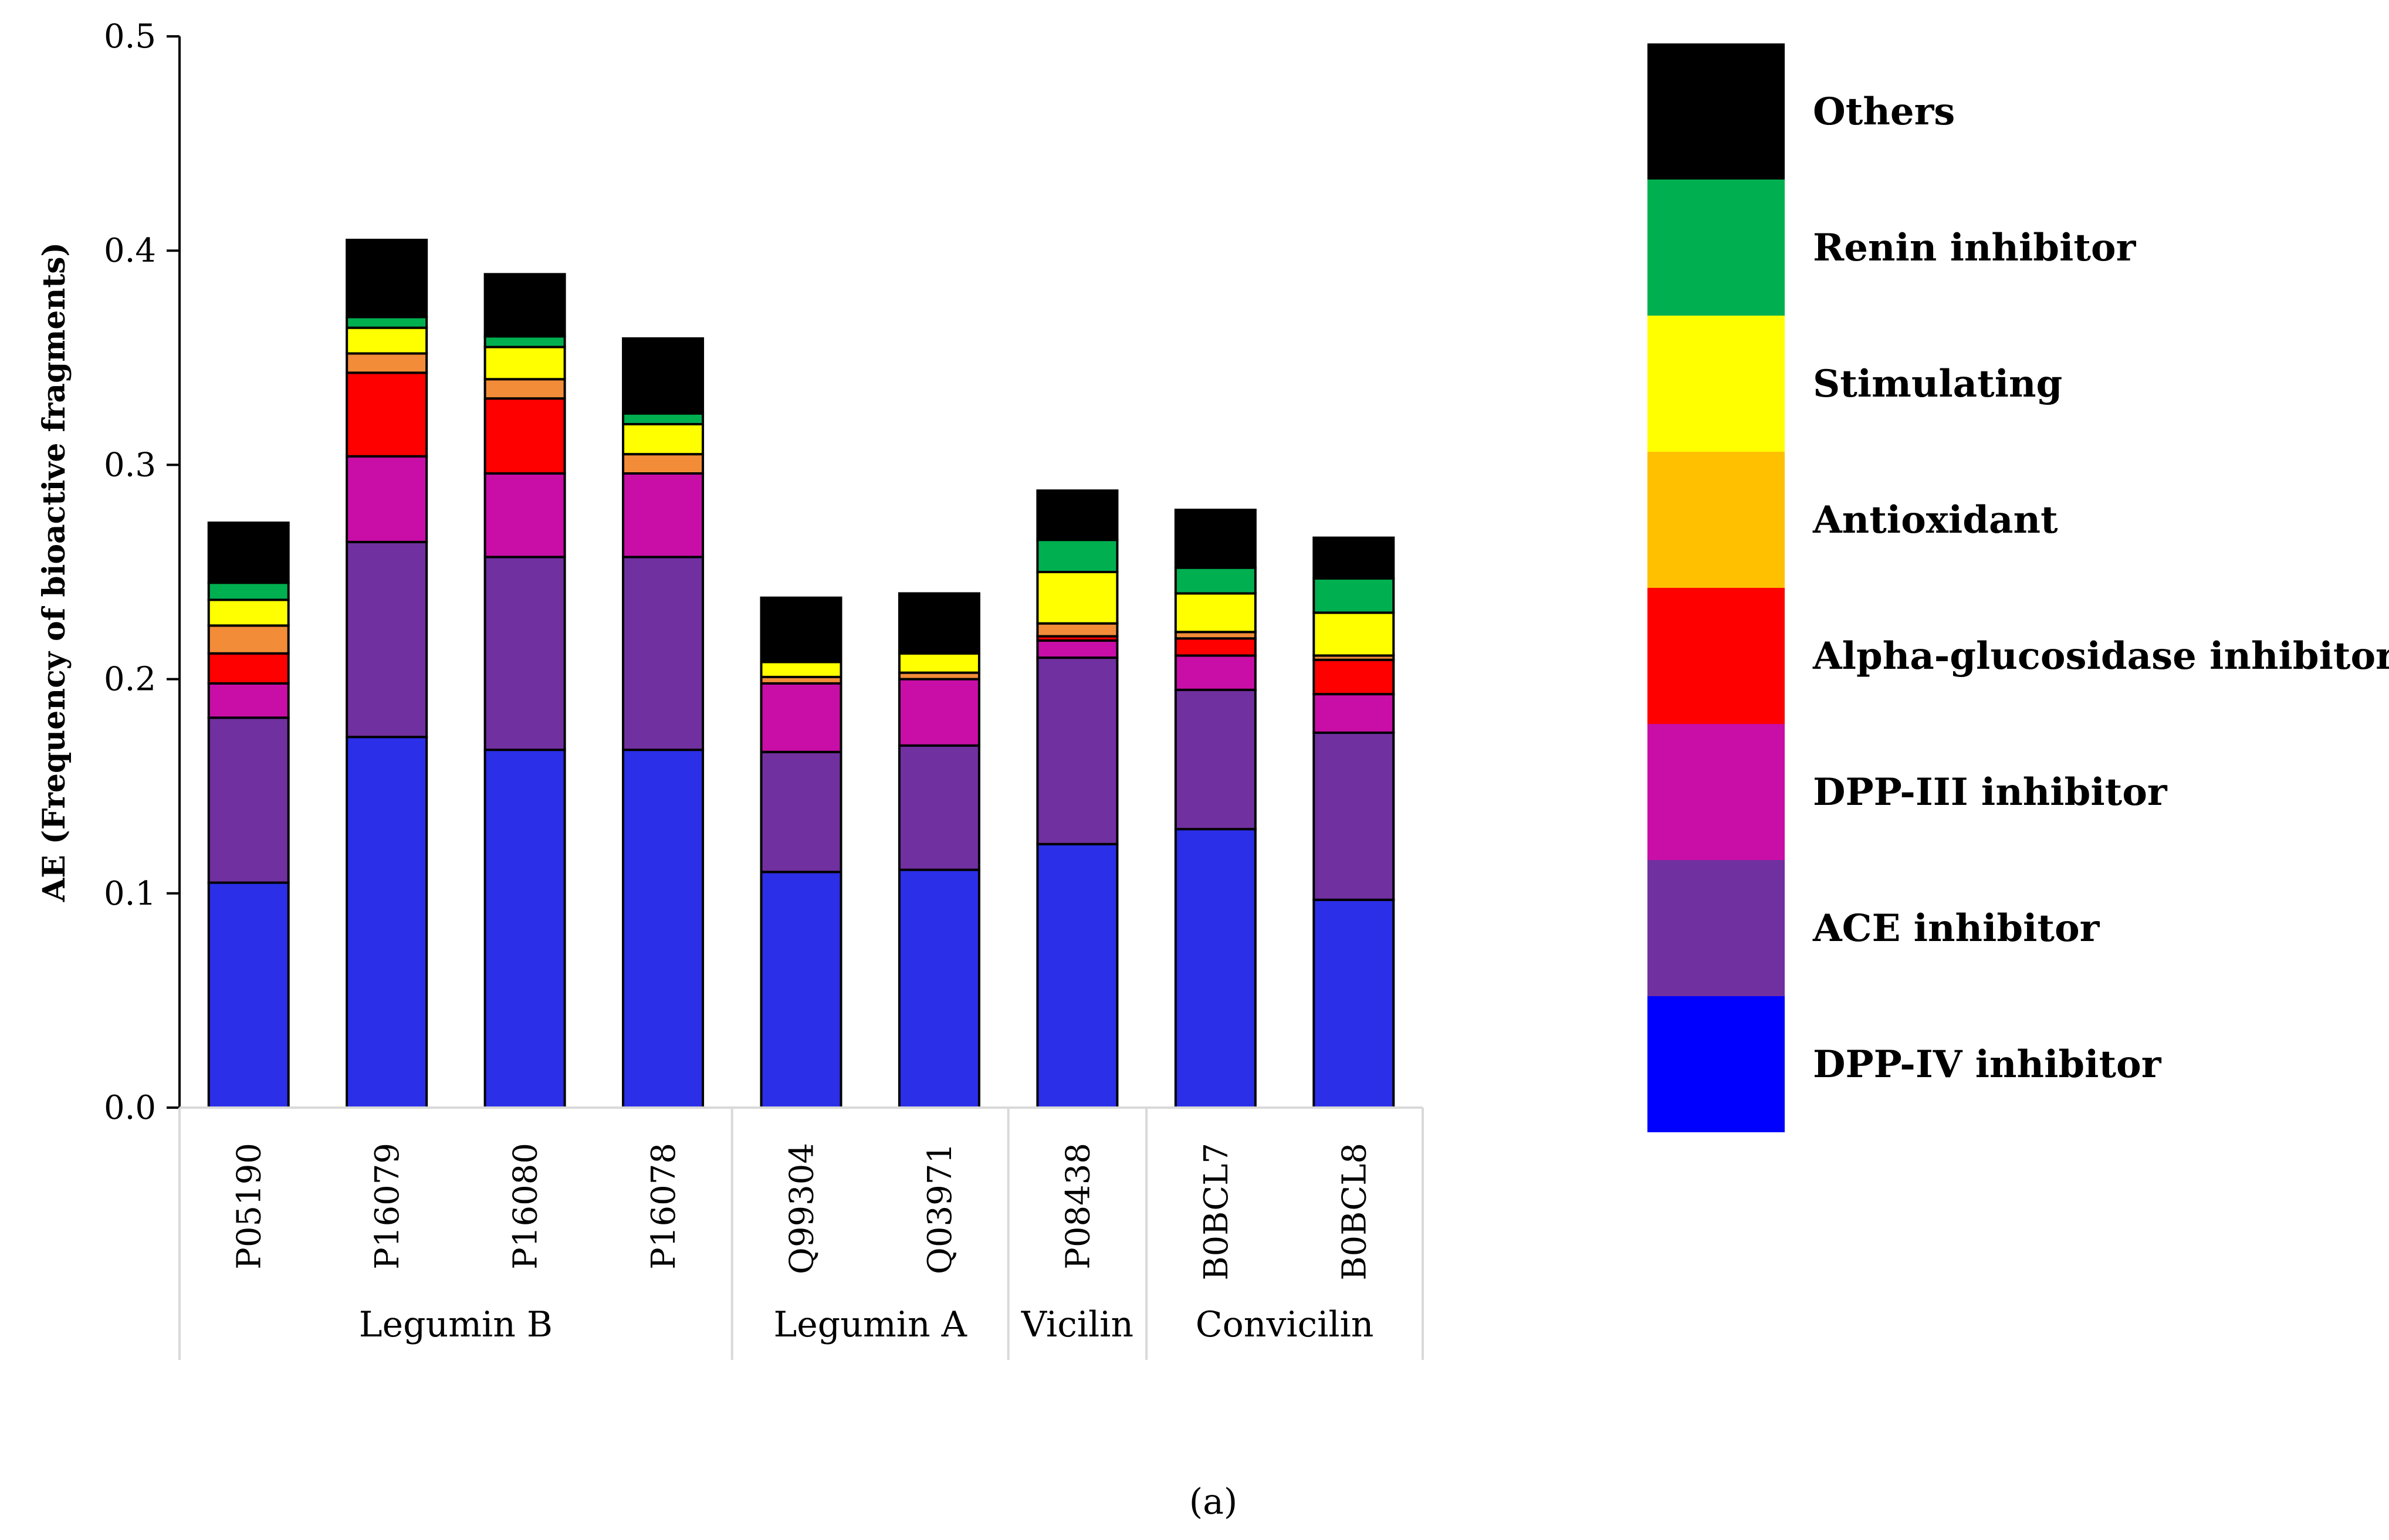 The image size is (2389, 1540). I want to click on group-label-convicilin: Convicilin, so click(1285, 1324).